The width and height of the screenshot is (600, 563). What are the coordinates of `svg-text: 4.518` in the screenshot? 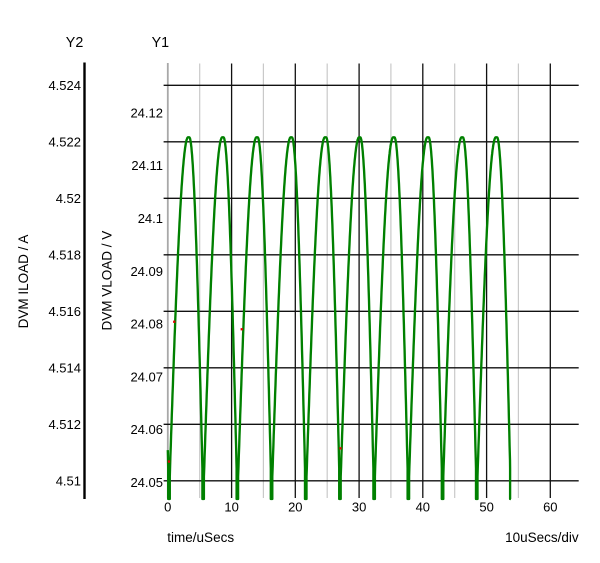 It's located at (64, 254).